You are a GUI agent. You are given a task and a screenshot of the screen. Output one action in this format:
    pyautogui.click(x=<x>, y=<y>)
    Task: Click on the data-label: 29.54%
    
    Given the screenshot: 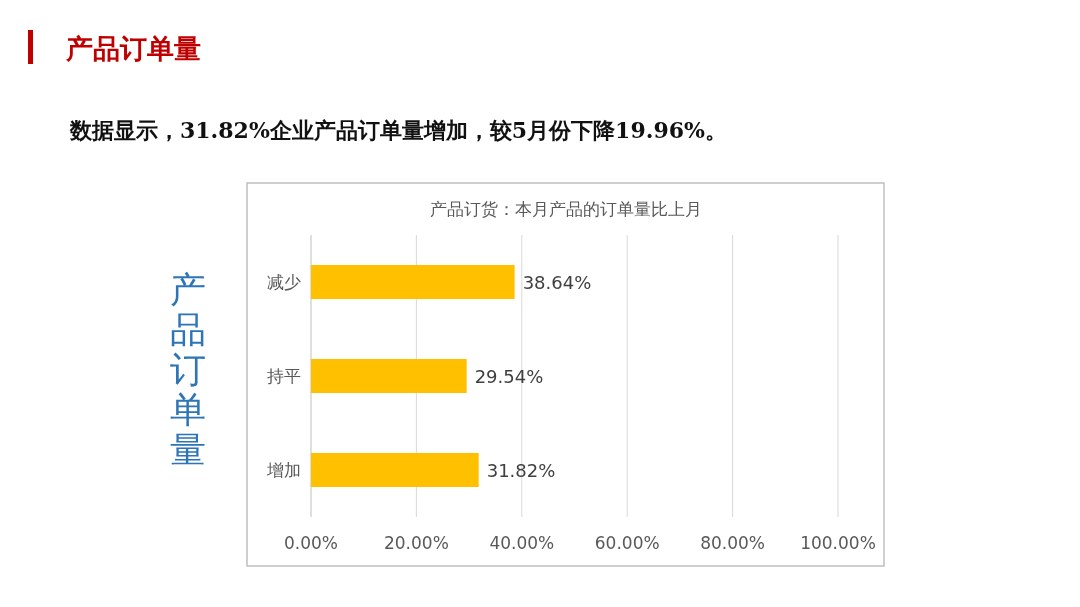 What is the action you would take?
    pyautogui.click(x=509, y=376)
    